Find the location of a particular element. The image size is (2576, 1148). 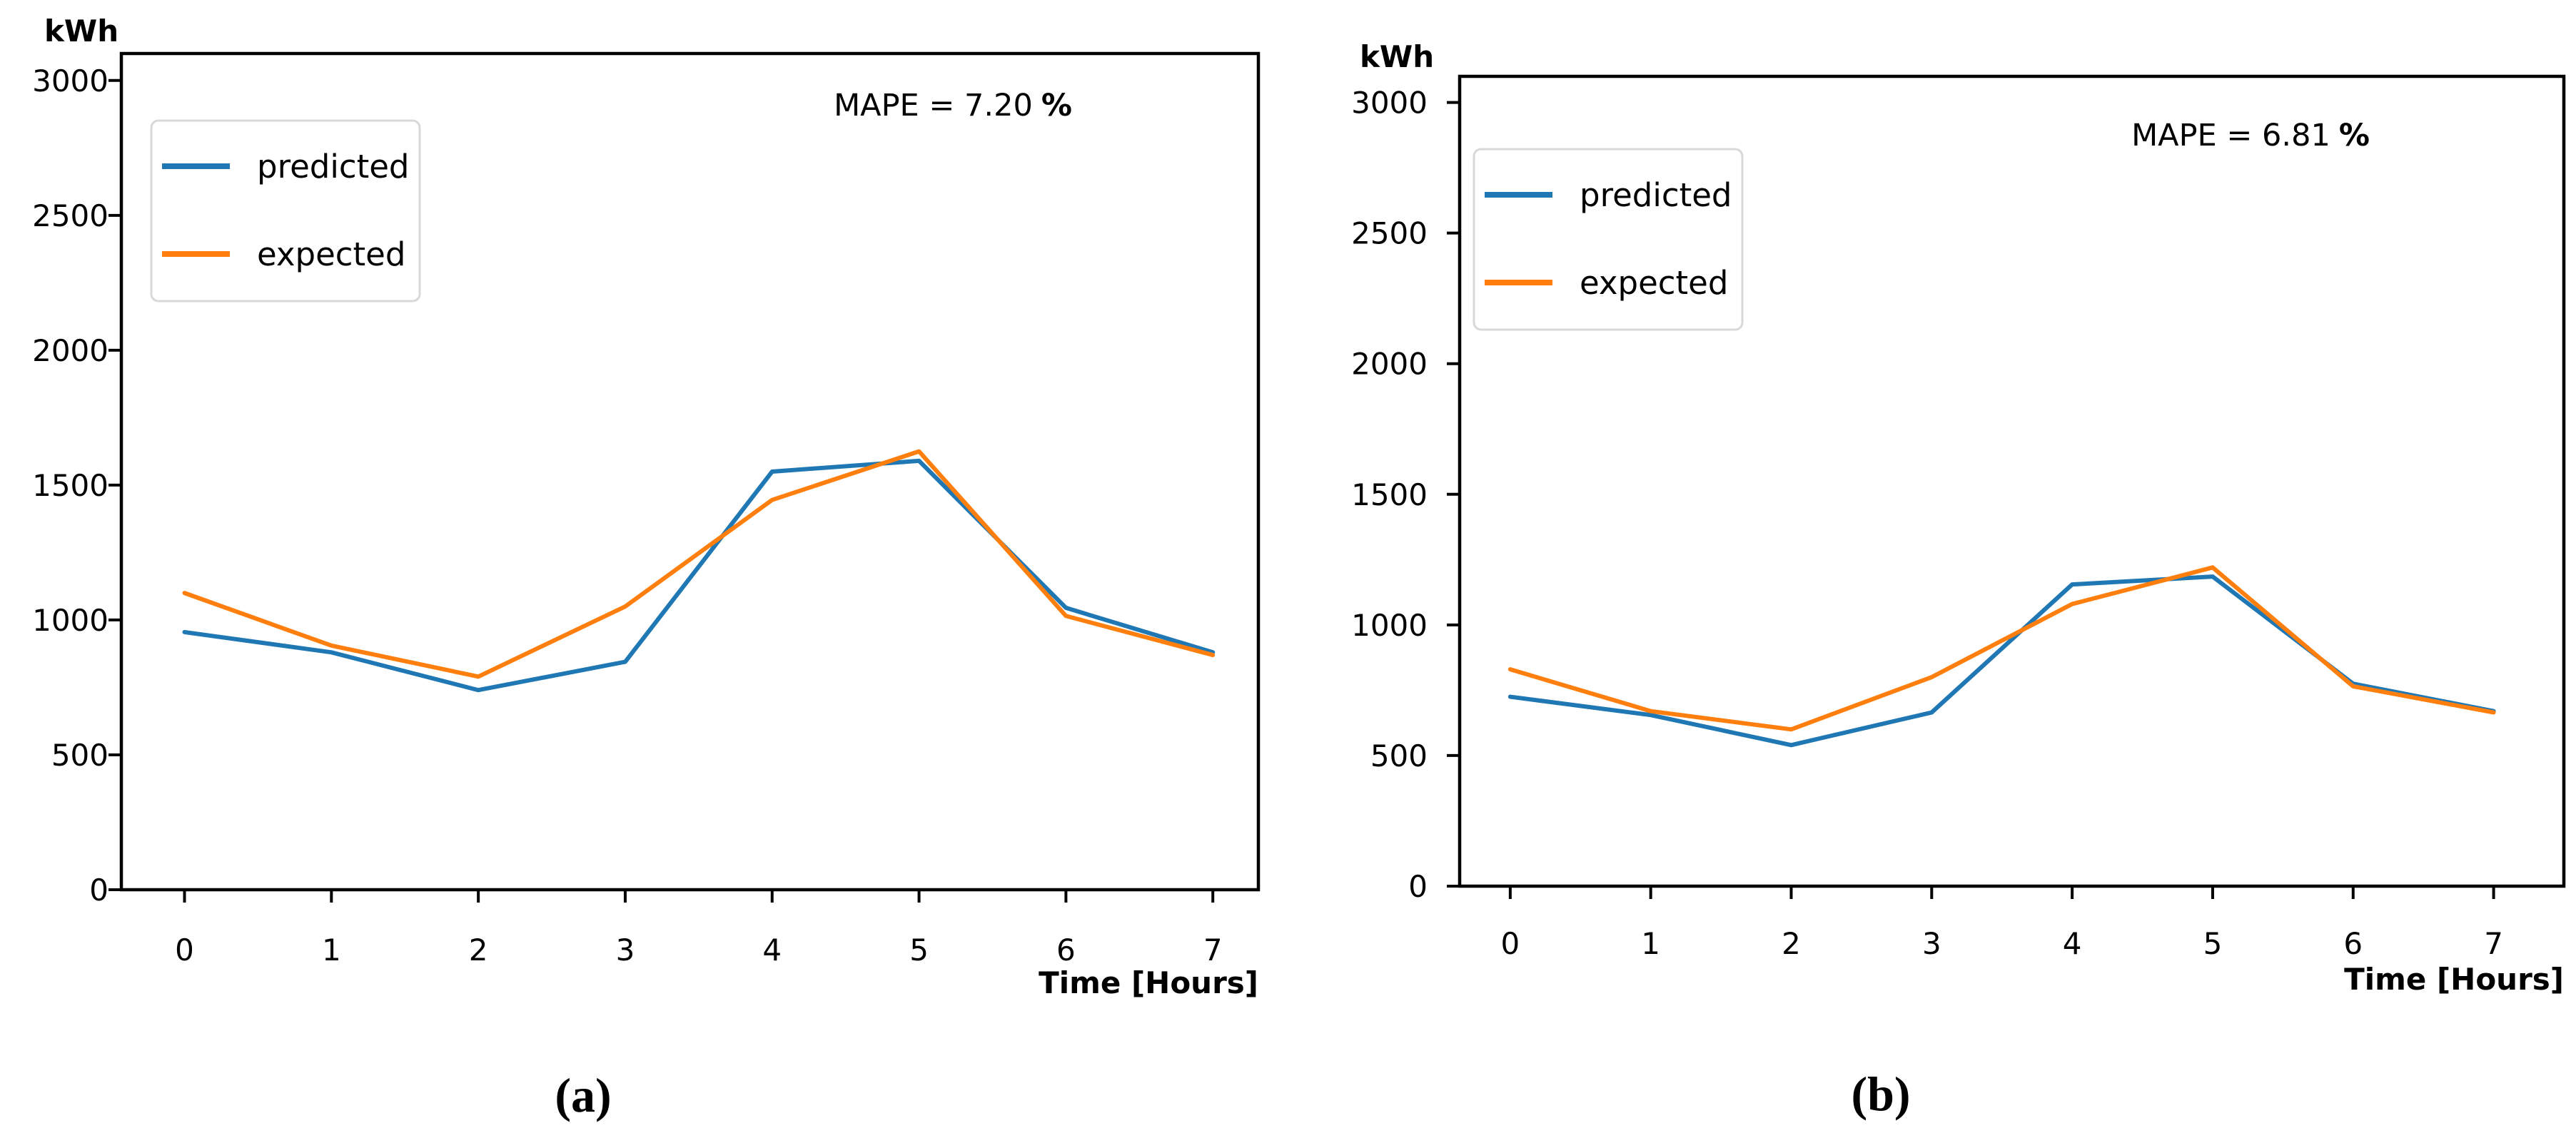

chart-b-legend-label-expected: expected is located at coordinates (1654, 283).